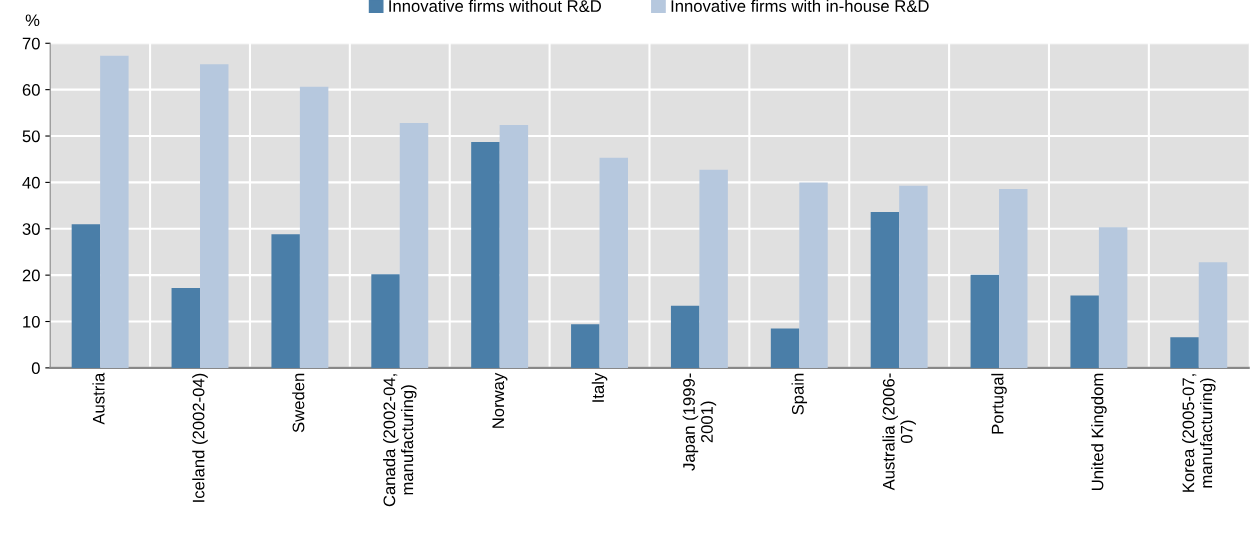 The width and height of the screenshot is (1255, 541). I want to click on x-tick-label: Portugal, so click(999, 403).